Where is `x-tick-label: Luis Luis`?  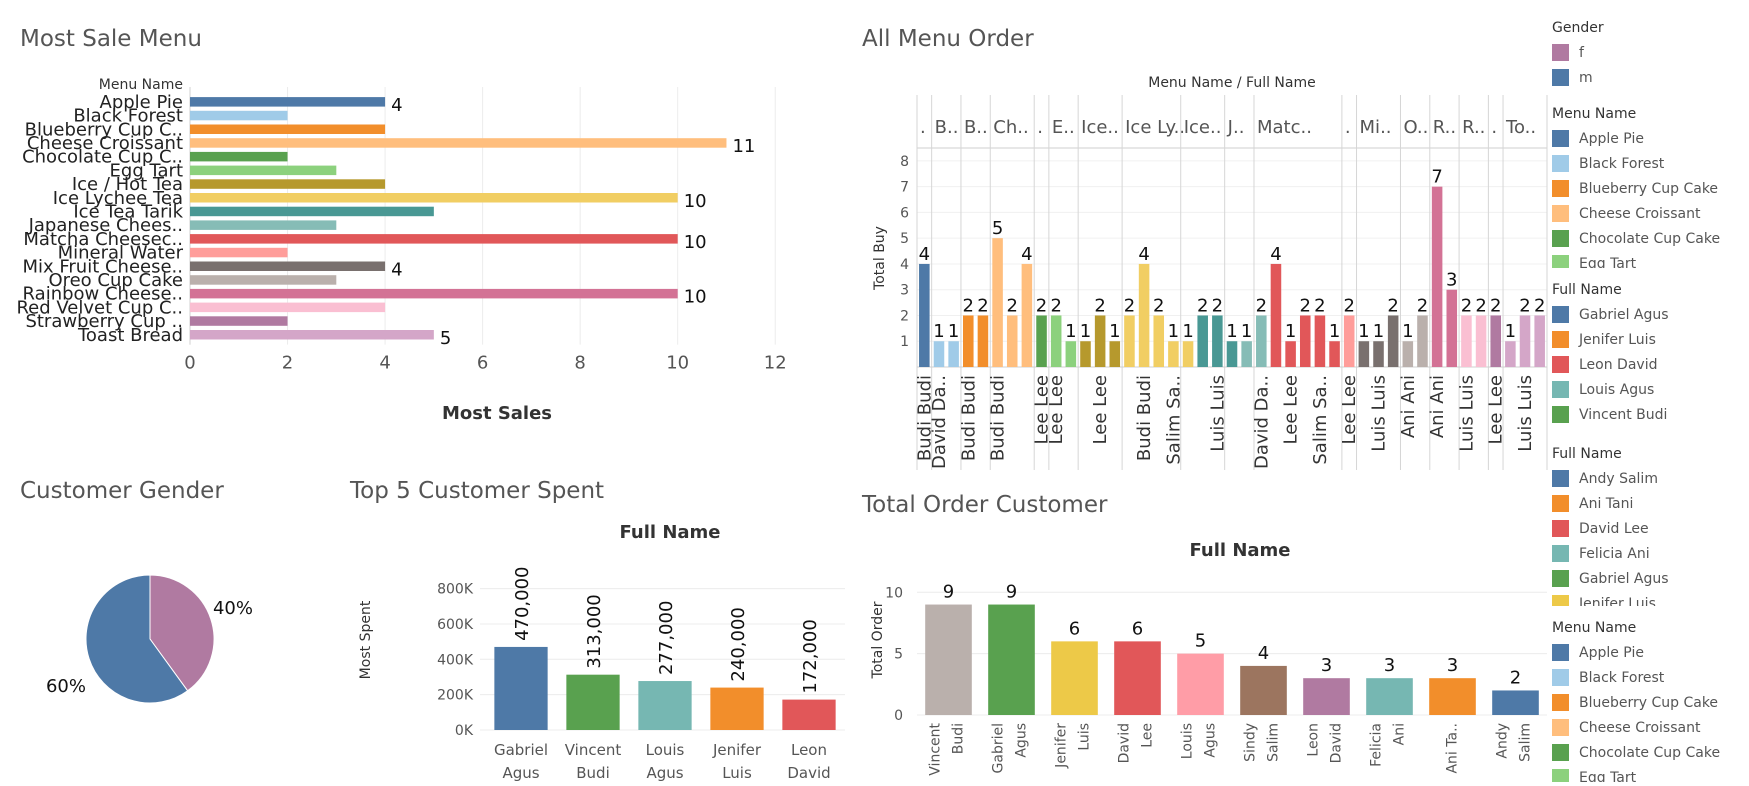 x-tick-label: Luis Luis is located at coordinates (1217, 413).